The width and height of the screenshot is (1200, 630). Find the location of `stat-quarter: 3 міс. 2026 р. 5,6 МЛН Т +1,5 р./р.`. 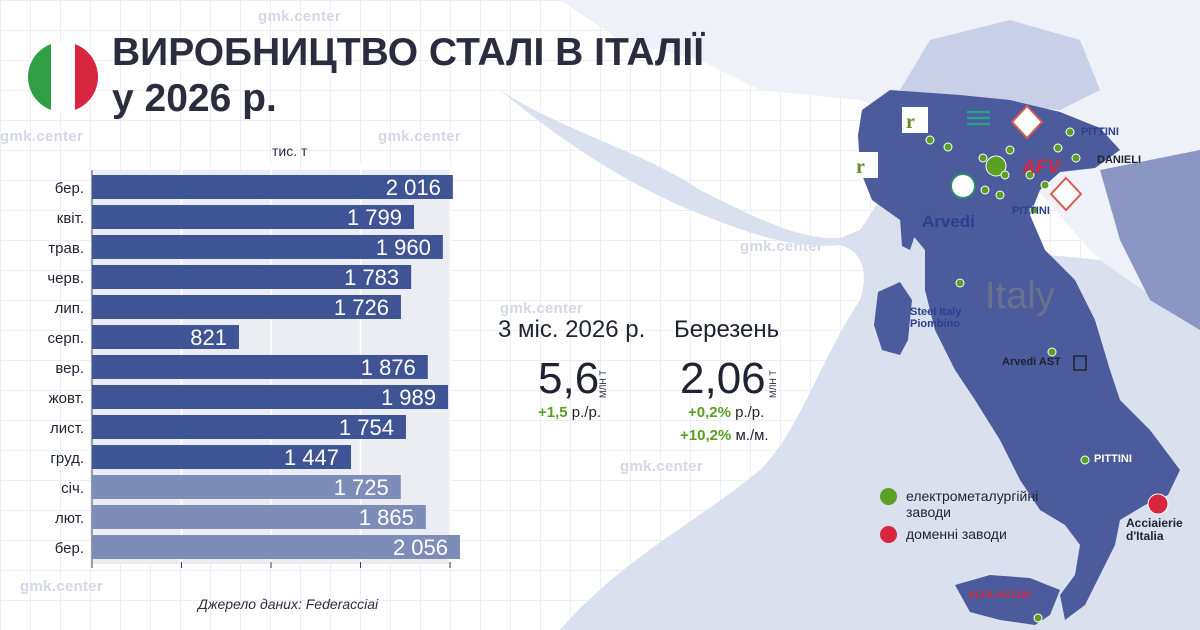

stat-quarter: 3 міс. 2026 р. 5,6 МЛН Т +1,5 р./р. is located at coordinates (583, 371).